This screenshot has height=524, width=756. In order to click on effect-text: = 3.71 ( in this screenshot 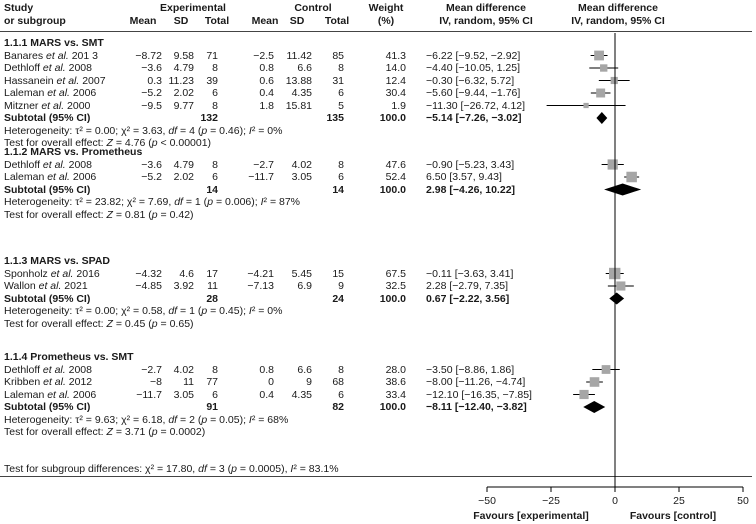, I will do `click(132, 432)`.